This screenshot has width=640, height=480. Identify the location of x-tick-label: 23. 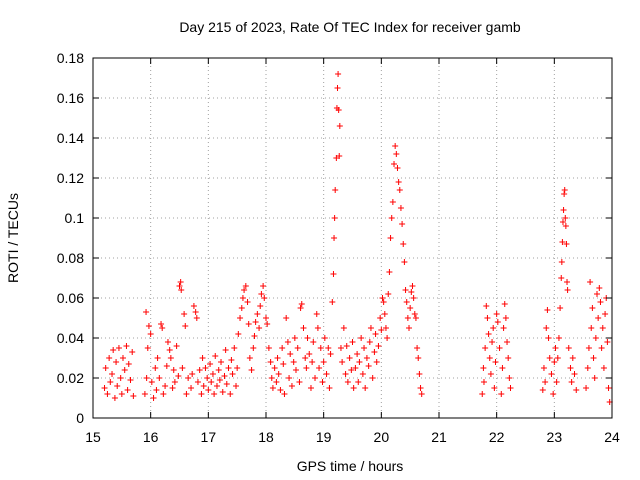
(555, 437).